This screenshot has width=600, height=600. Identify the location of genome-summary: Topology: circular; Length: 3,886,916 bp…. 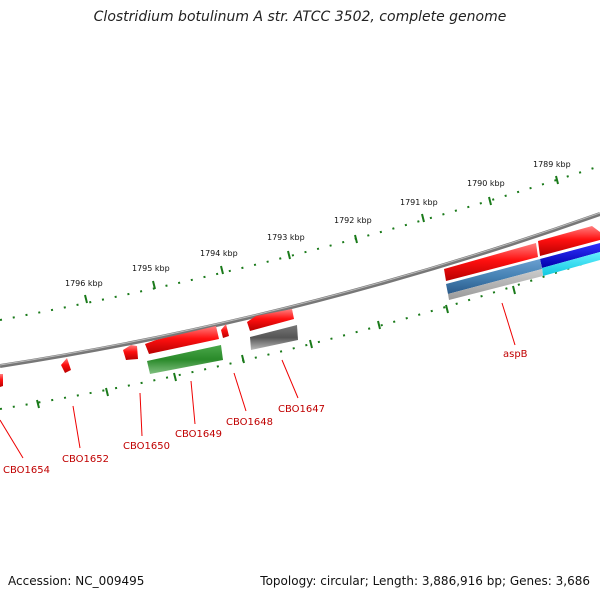
(425, 581).